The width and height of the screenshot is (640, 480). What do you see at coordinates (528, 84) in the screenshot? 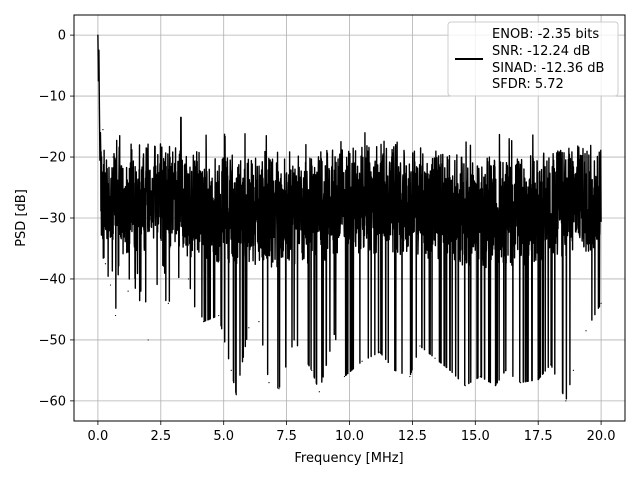
I see `legend-line-4: SFDR: 5.72` at bounding box center [528, 84].